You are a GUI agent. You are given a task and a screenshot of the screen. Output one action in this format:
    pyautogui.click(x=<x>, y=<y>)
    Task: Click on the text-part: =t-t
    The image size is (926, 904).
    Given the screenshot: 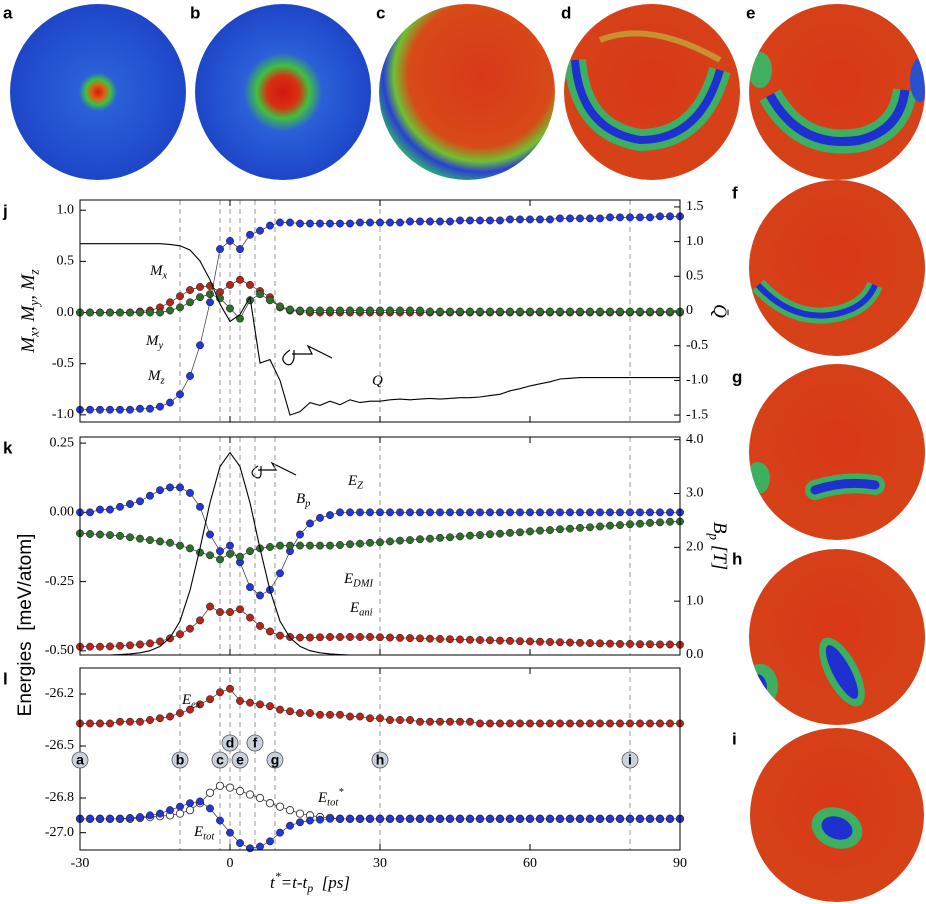 What is the action you would take?
    pyautogui.click(x=295, y=882)
    